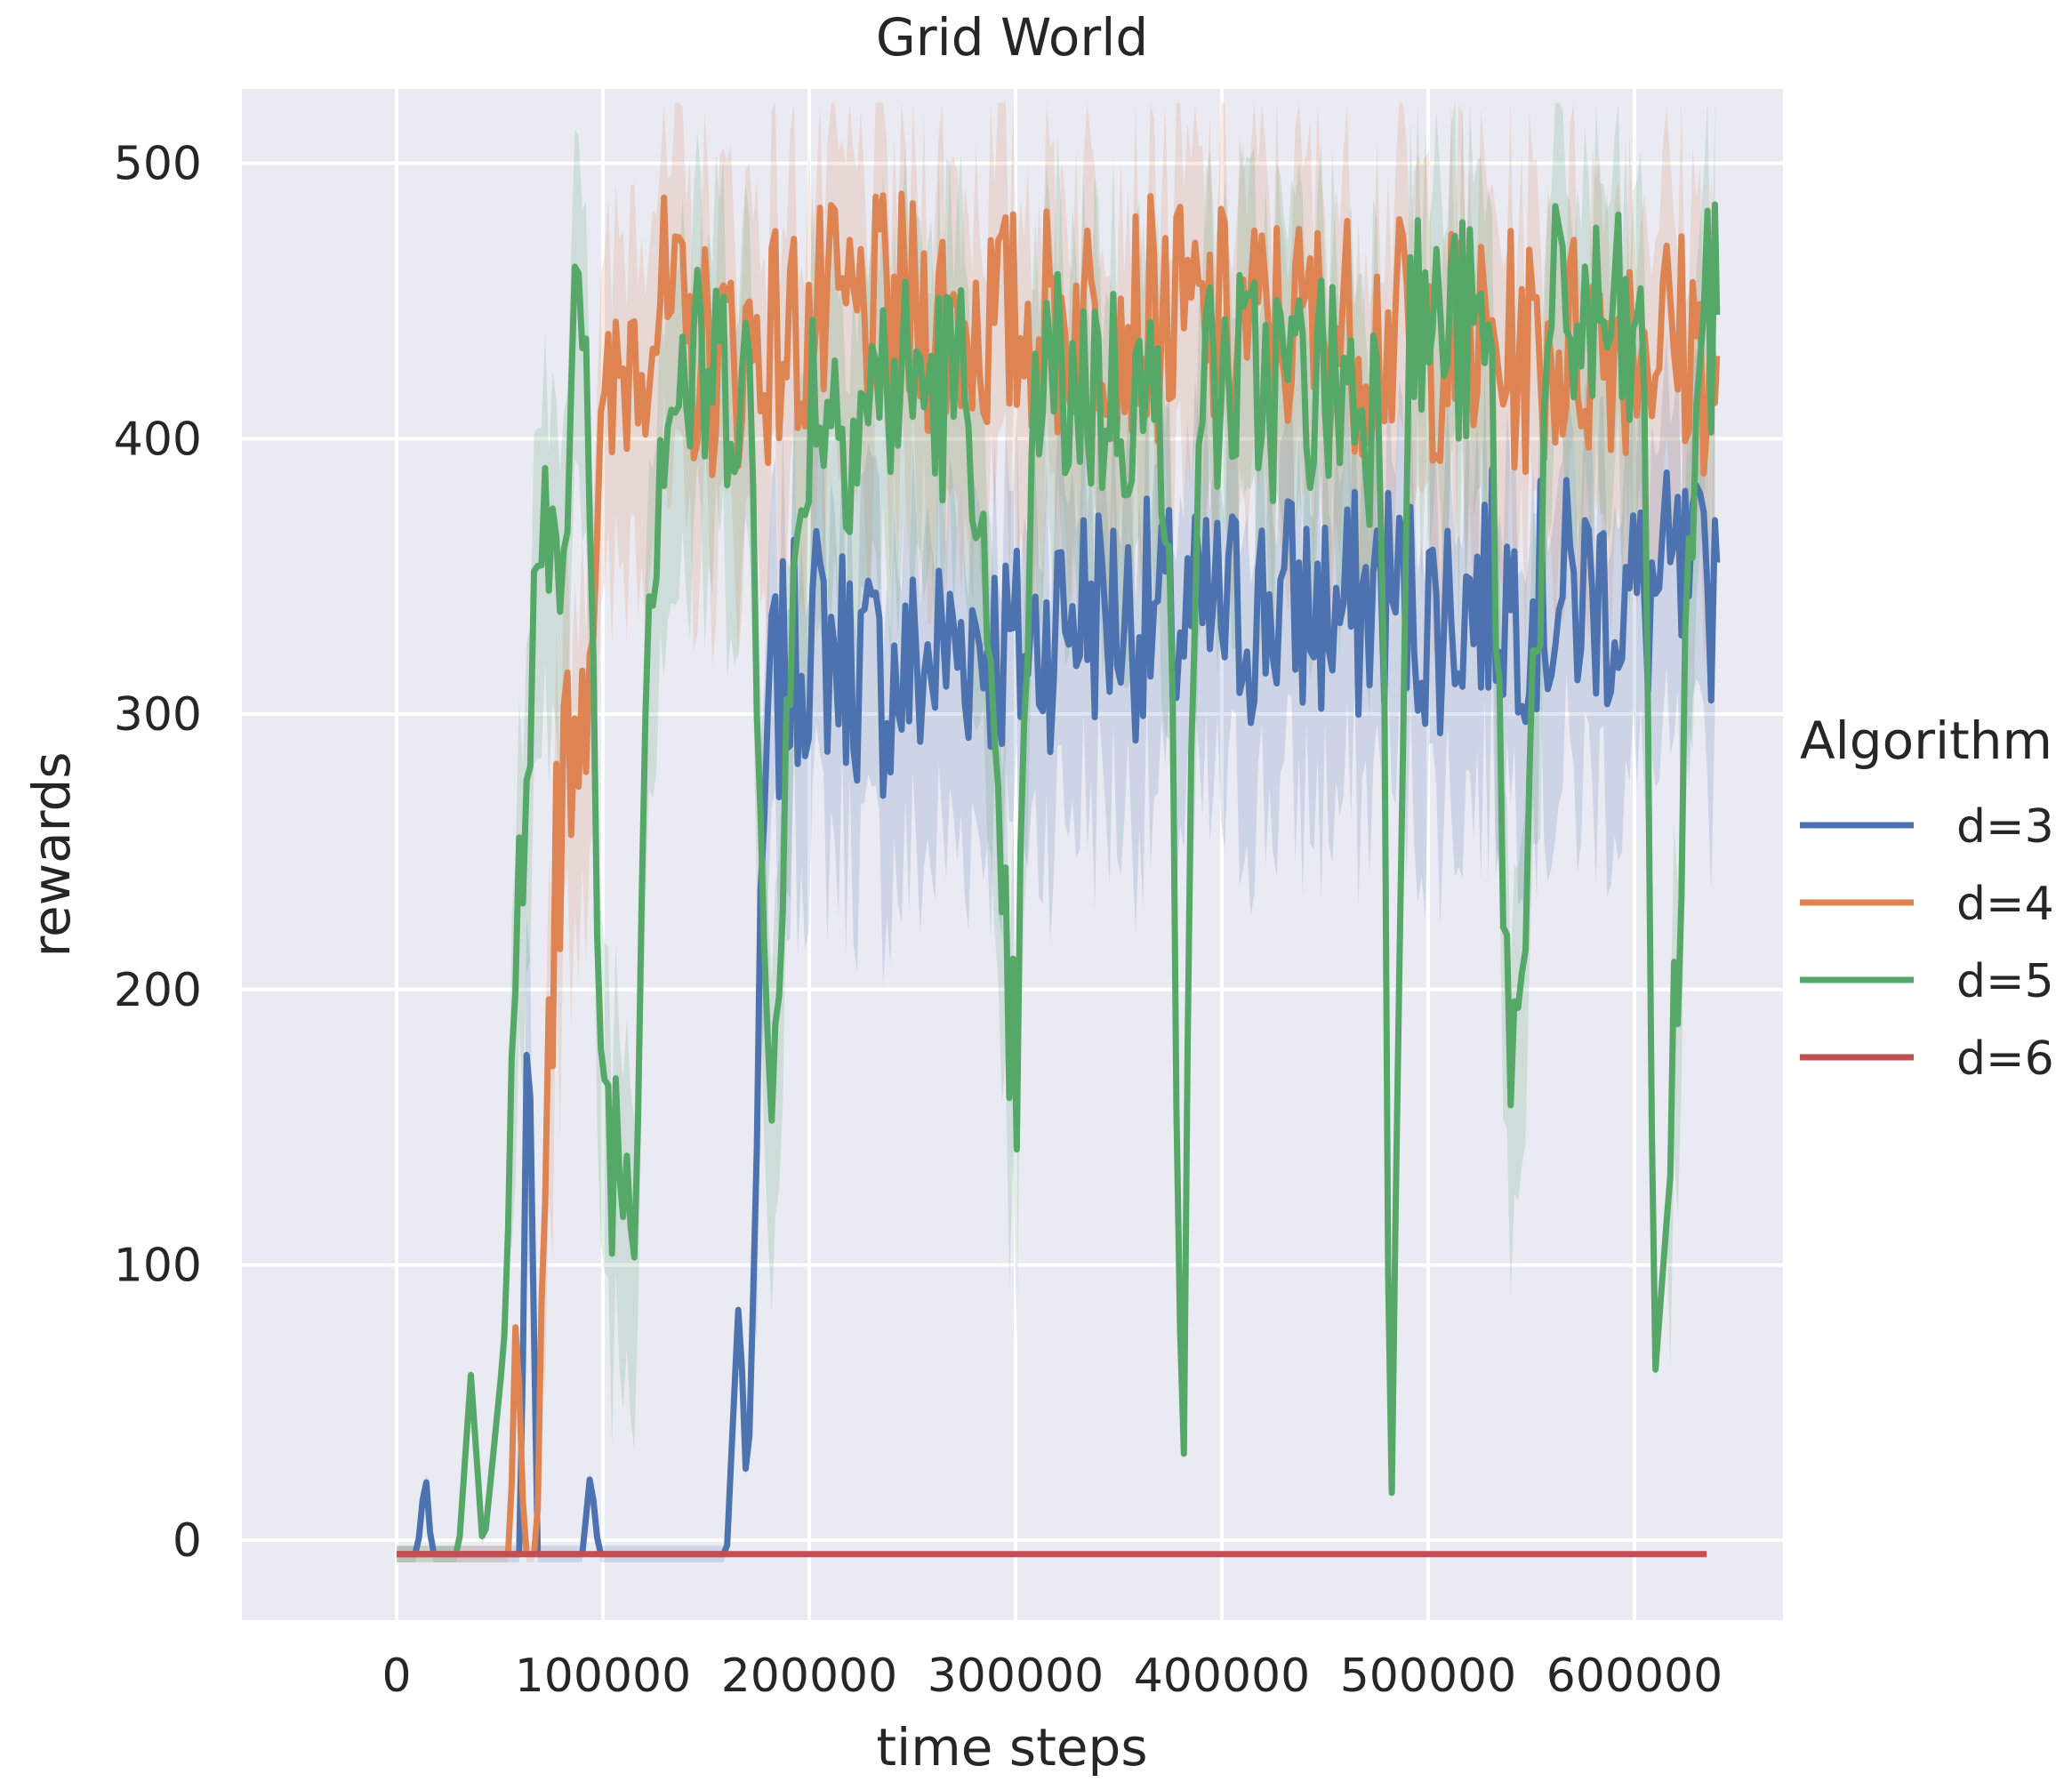 The image size is (2072, 1782). What do you see at coordinates (603, 1676) in the screenshot?
I see `x-tick-label: 100000` at bounding box center [603, 1676].